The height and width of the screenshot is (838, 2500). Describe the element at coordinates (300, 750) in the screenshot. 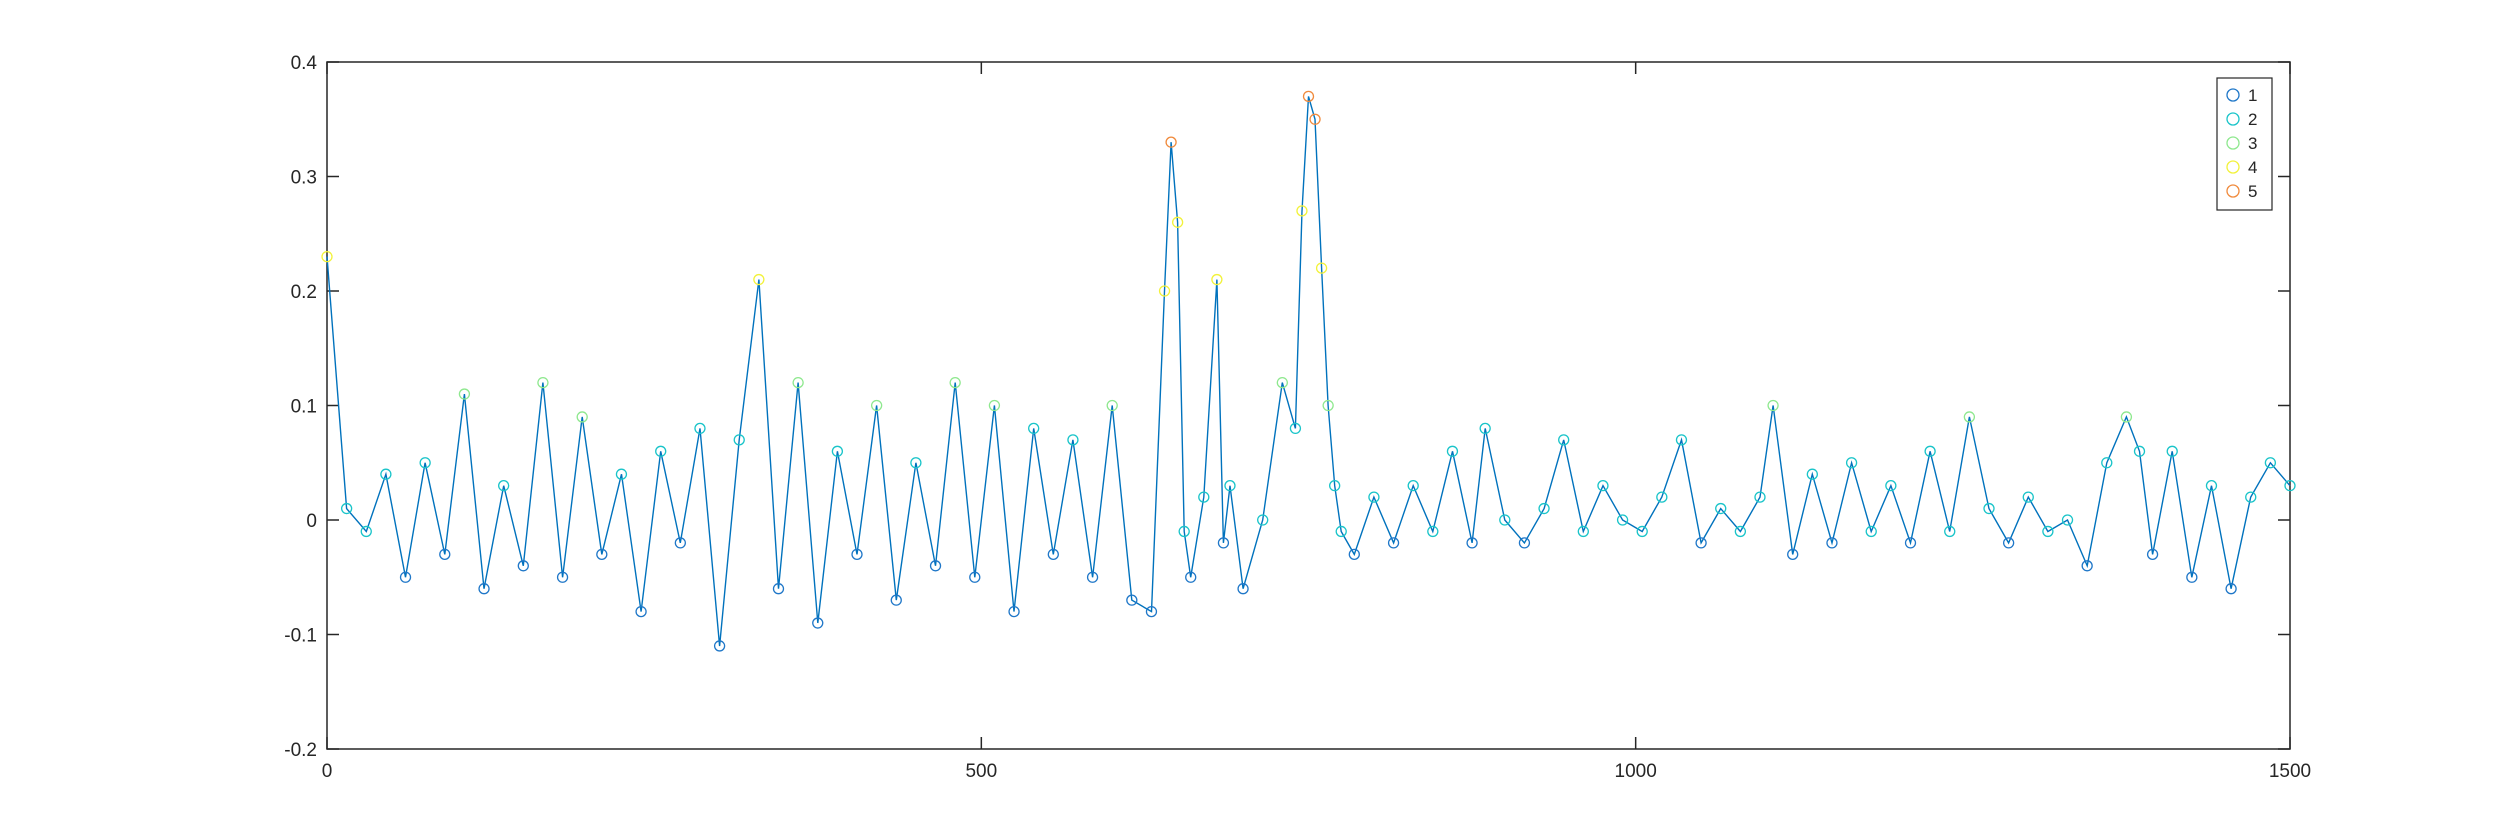

I see `y-tick-label: -0.2` at that location.